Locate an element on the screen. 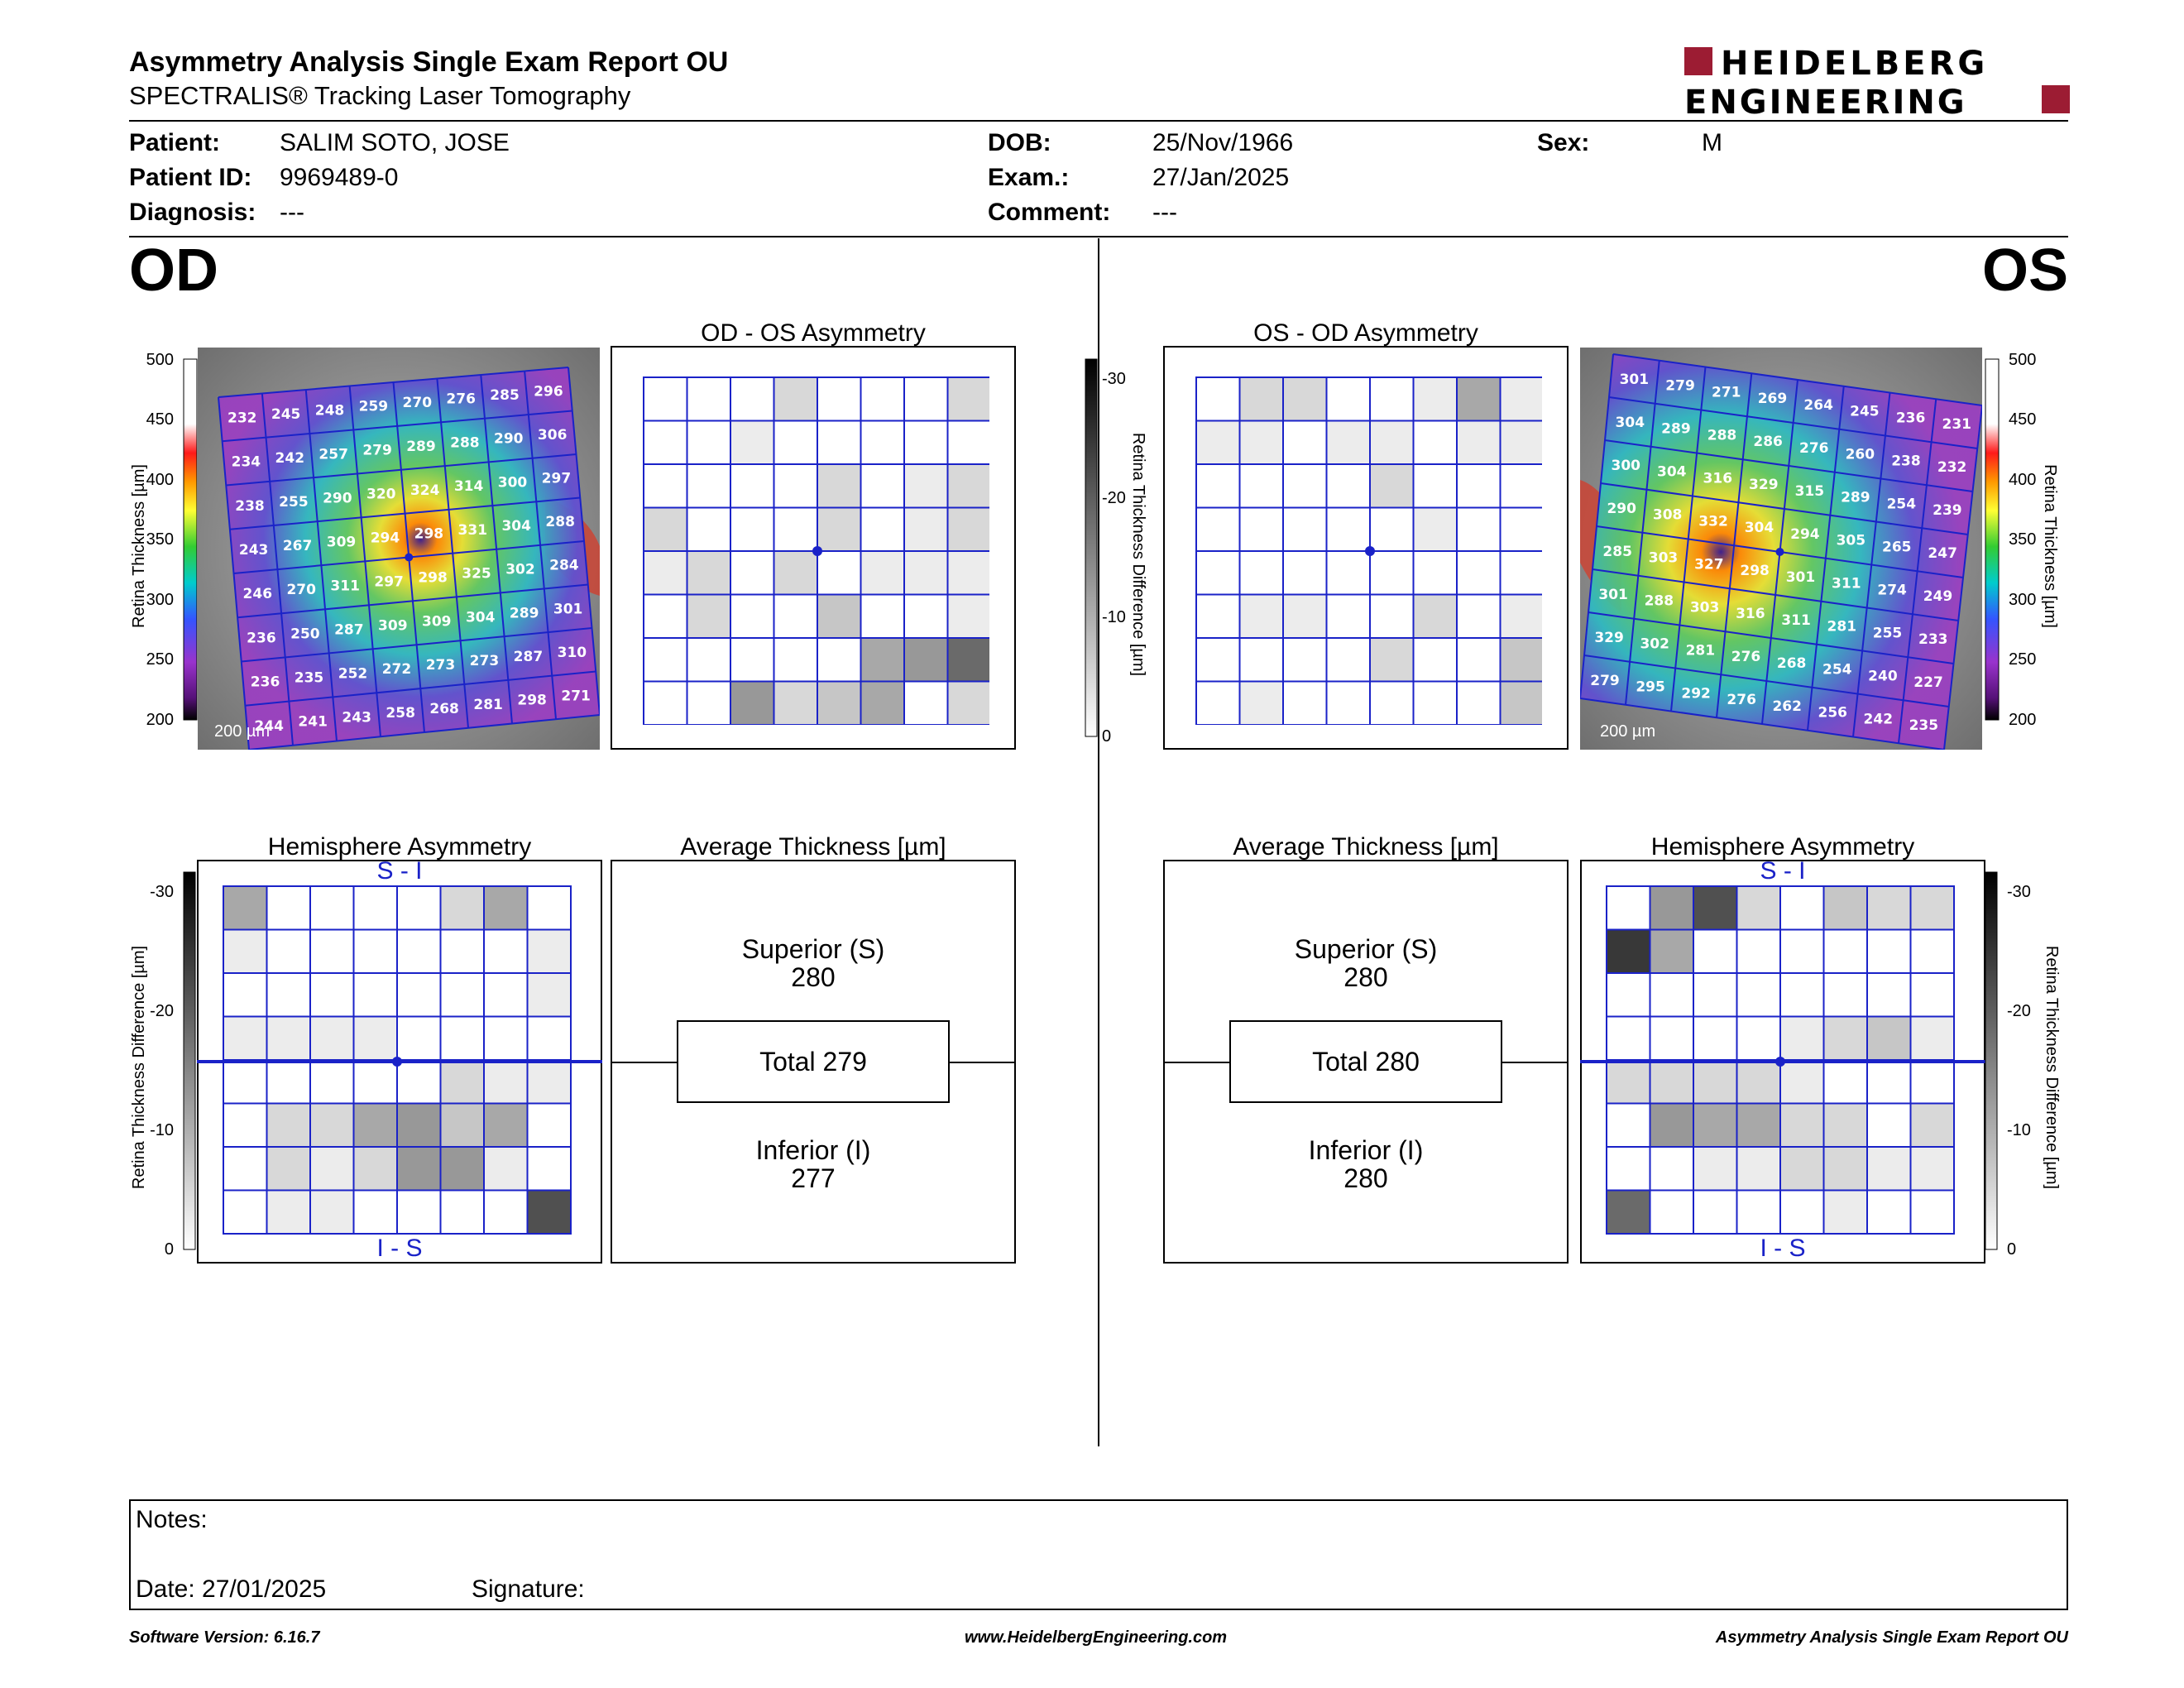 This screenshot has width=2184, height=1688. thickness-value: 294 is located at coordinates (385, 538).